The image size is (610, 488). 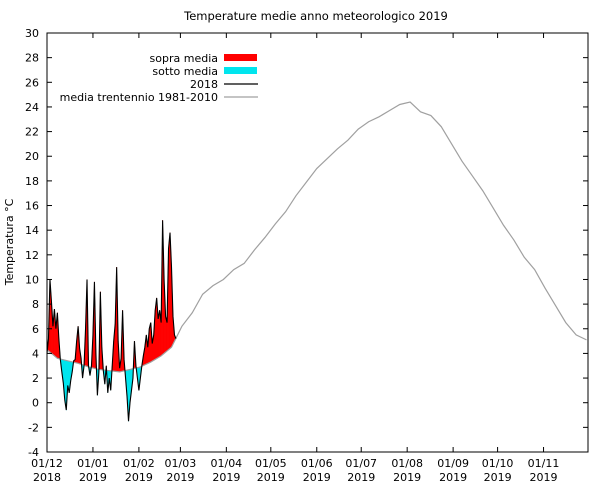 What do you see at coordinates (226, 463) in the screenshot?
I see `x-tick-label: 01/04` at bounding box center [226, 463].